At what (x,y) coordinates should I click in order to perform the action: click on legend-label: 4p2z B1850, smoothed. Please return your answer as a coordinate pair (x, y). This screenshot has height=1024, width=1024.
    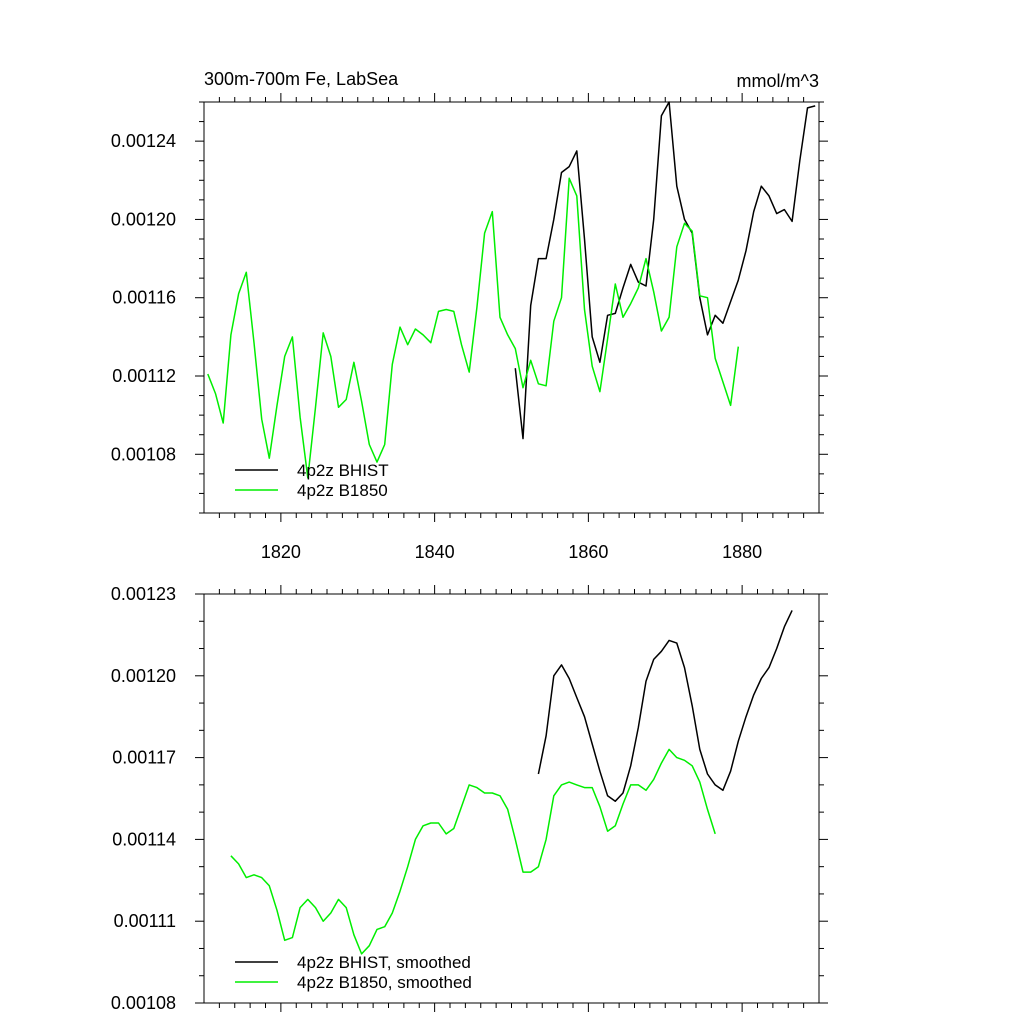
    Looking at the image, I should click on (384, 982).